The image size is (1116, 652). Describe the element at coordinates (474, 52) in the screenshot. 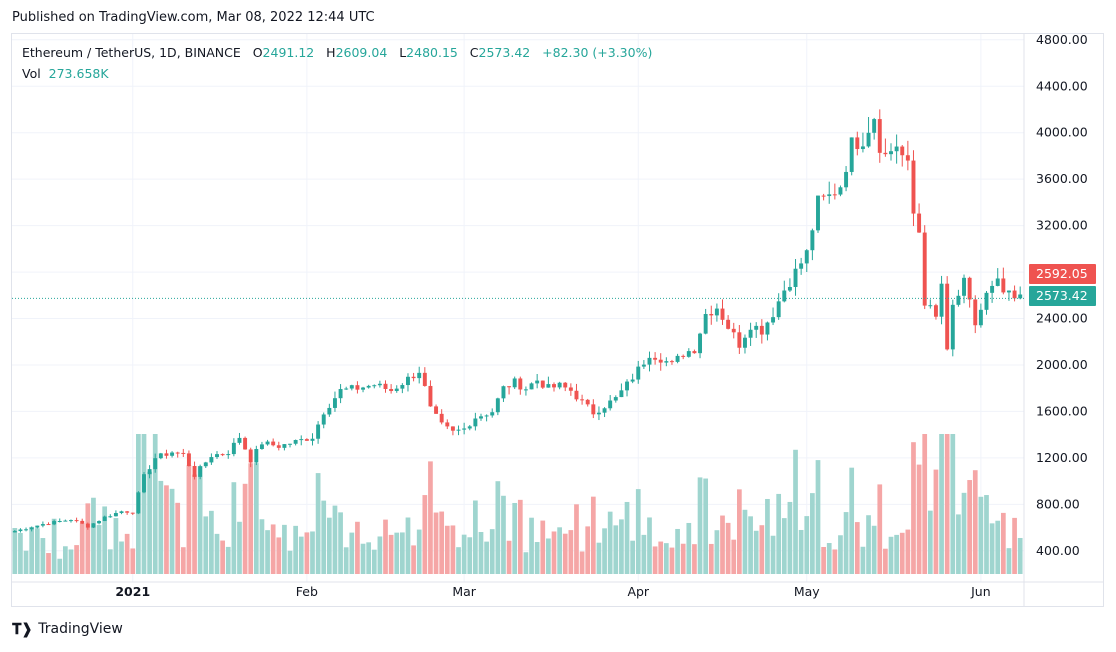

I see `close-label: C` at that location.